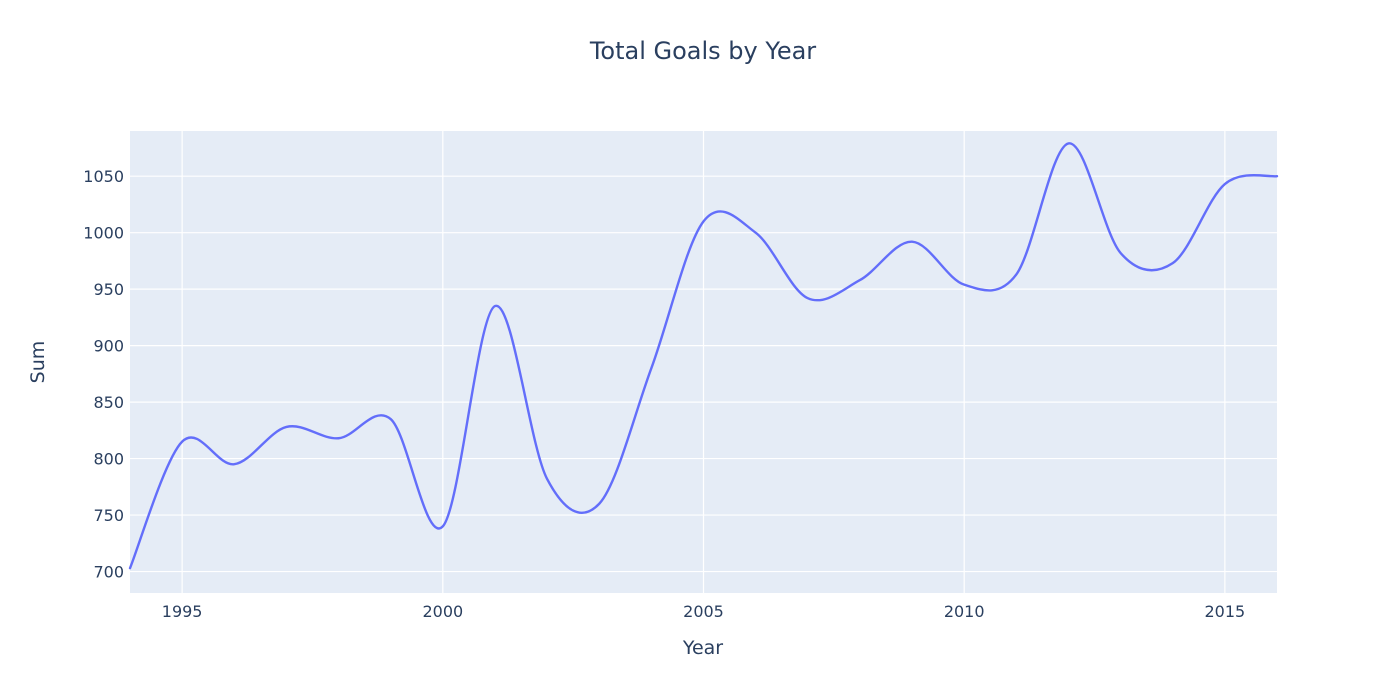 This screenshot has width=1400, height=673. What do you see at coordinates (108, 572) in the screenshot?
I see `y-tick-label: 700` at bounding box center [108, 572].